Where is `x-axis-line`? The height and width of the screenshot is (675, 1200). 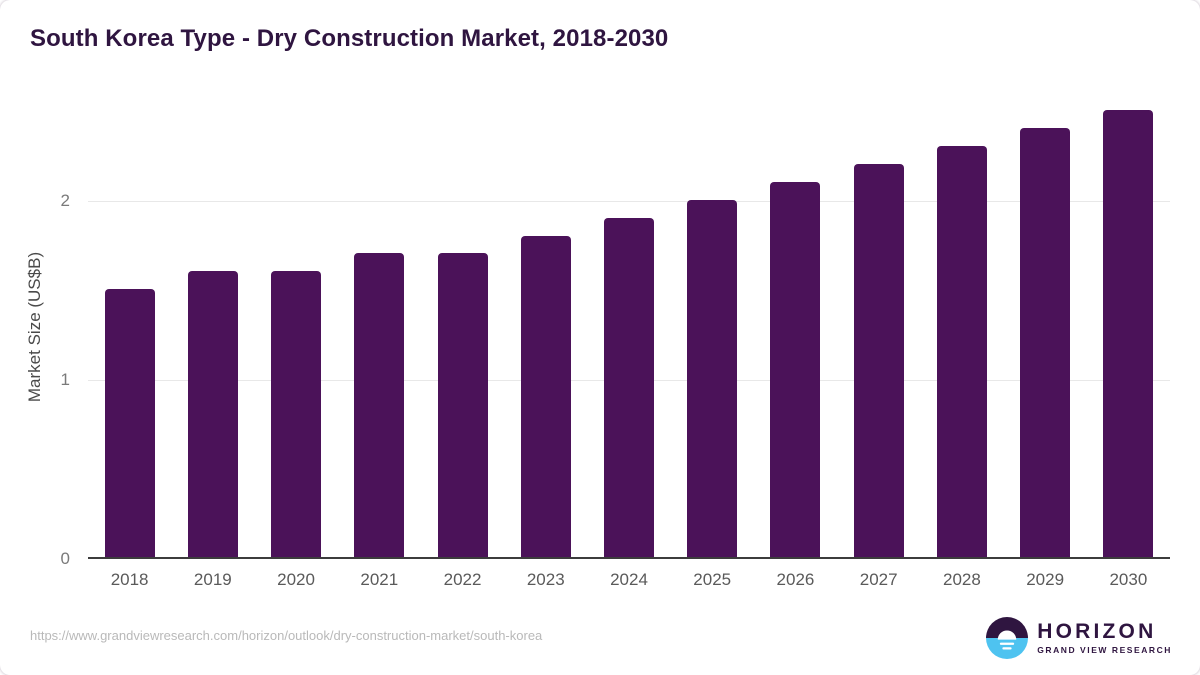
x-axis-line is located at coordinates (629, 558).